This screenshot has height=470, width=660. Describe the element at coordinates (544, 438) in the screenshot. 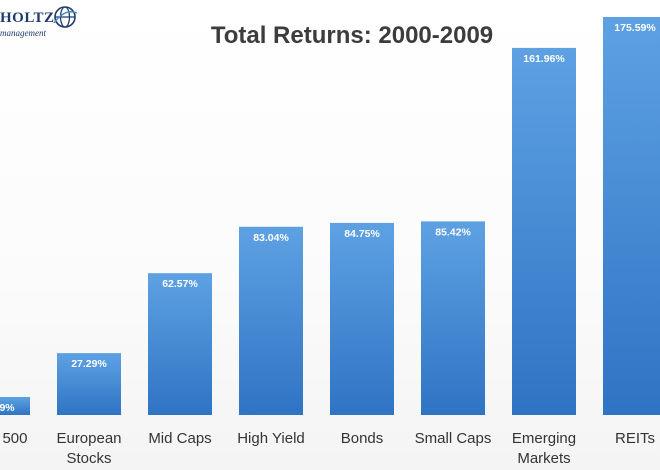

I see `category-label: Emerging` at that location.